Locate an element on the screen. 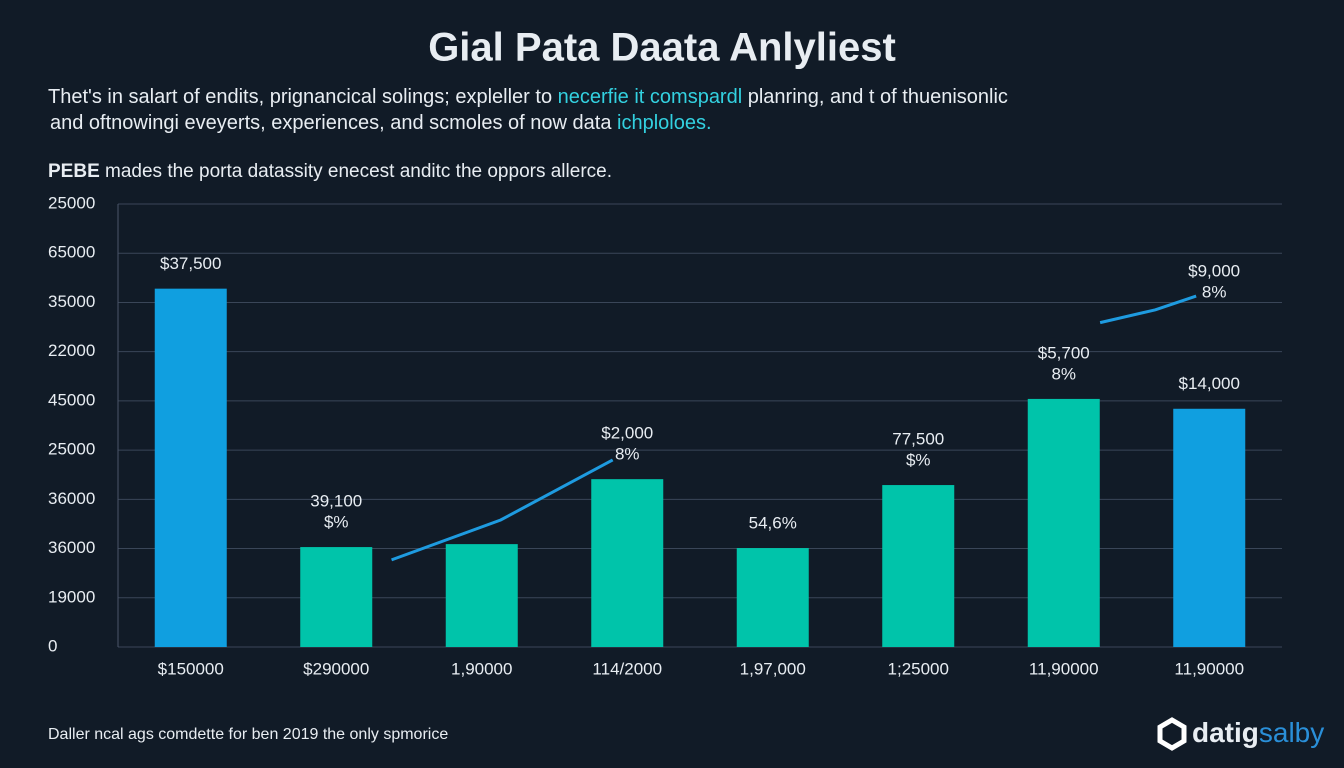 Image resolution: width=1344 pixels, height=768 pixels. x-tick-label: 1;25000 is located at coordinates (918, 668).